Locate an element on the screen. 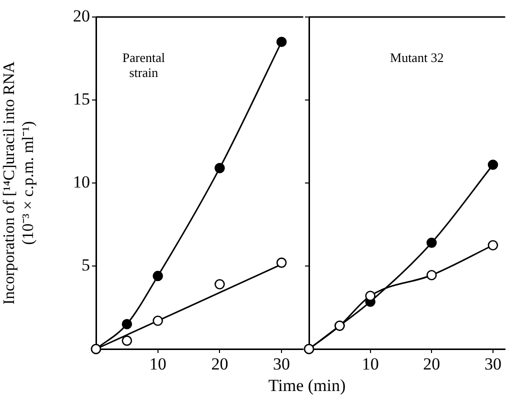 The height and width of the screenshot is (401, 511). y-tick-label: 15 is located at coordinates (81, 98).